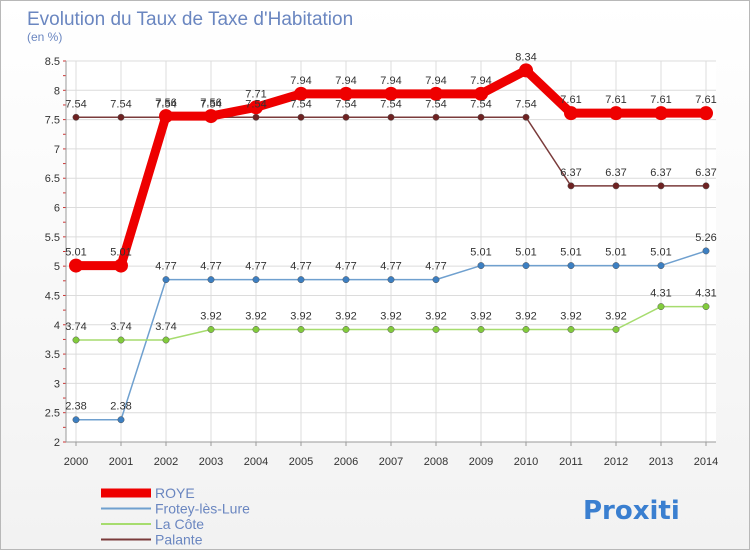 This screenshot has width=750, height=551. What do you see at coordinates (57, 209) in the screenshot?
I see `y-tick-label: 6` at bounding box center [57, 209].